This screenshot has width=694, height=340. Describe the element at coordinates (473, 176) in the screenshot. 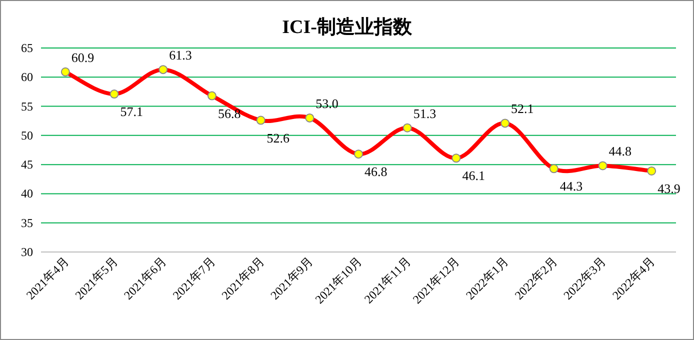

I see `data-label: 46.1` at that location.